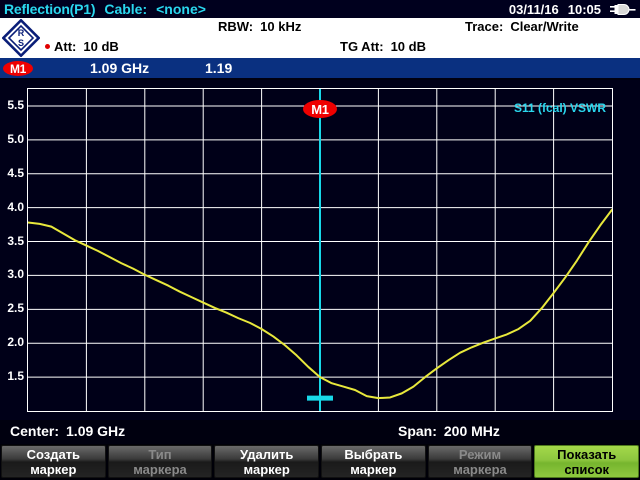 Image resolution: width=640 pixels, height=480 pixels. Describe the element at coordinates (35, 431) in the screenshot. I see `center-label: Center:` at that location.